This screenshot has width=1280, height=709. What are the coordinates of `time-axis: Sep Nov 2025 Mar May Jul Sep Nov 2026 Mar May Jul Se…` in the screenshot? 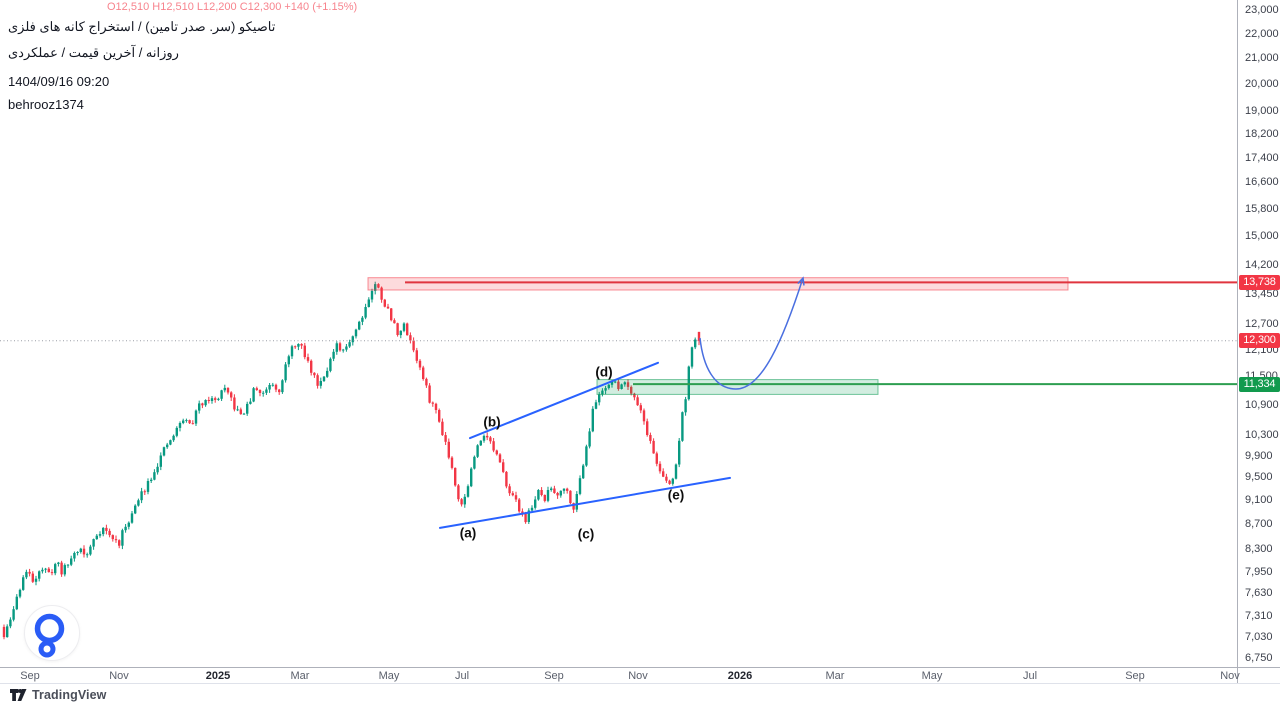 It's located at (640, 675).